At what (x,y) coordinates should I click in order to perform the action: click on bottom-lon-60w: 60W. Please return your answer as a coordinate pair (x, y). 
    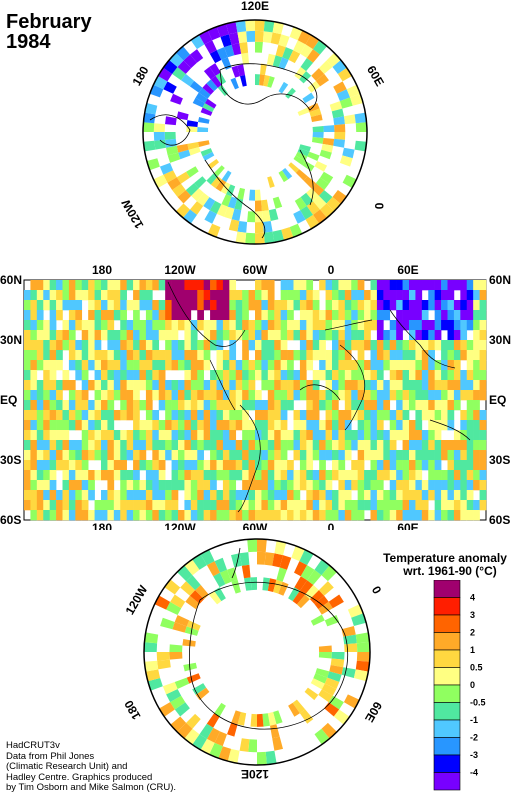
    Looking at the image, I should click on (255, 525).